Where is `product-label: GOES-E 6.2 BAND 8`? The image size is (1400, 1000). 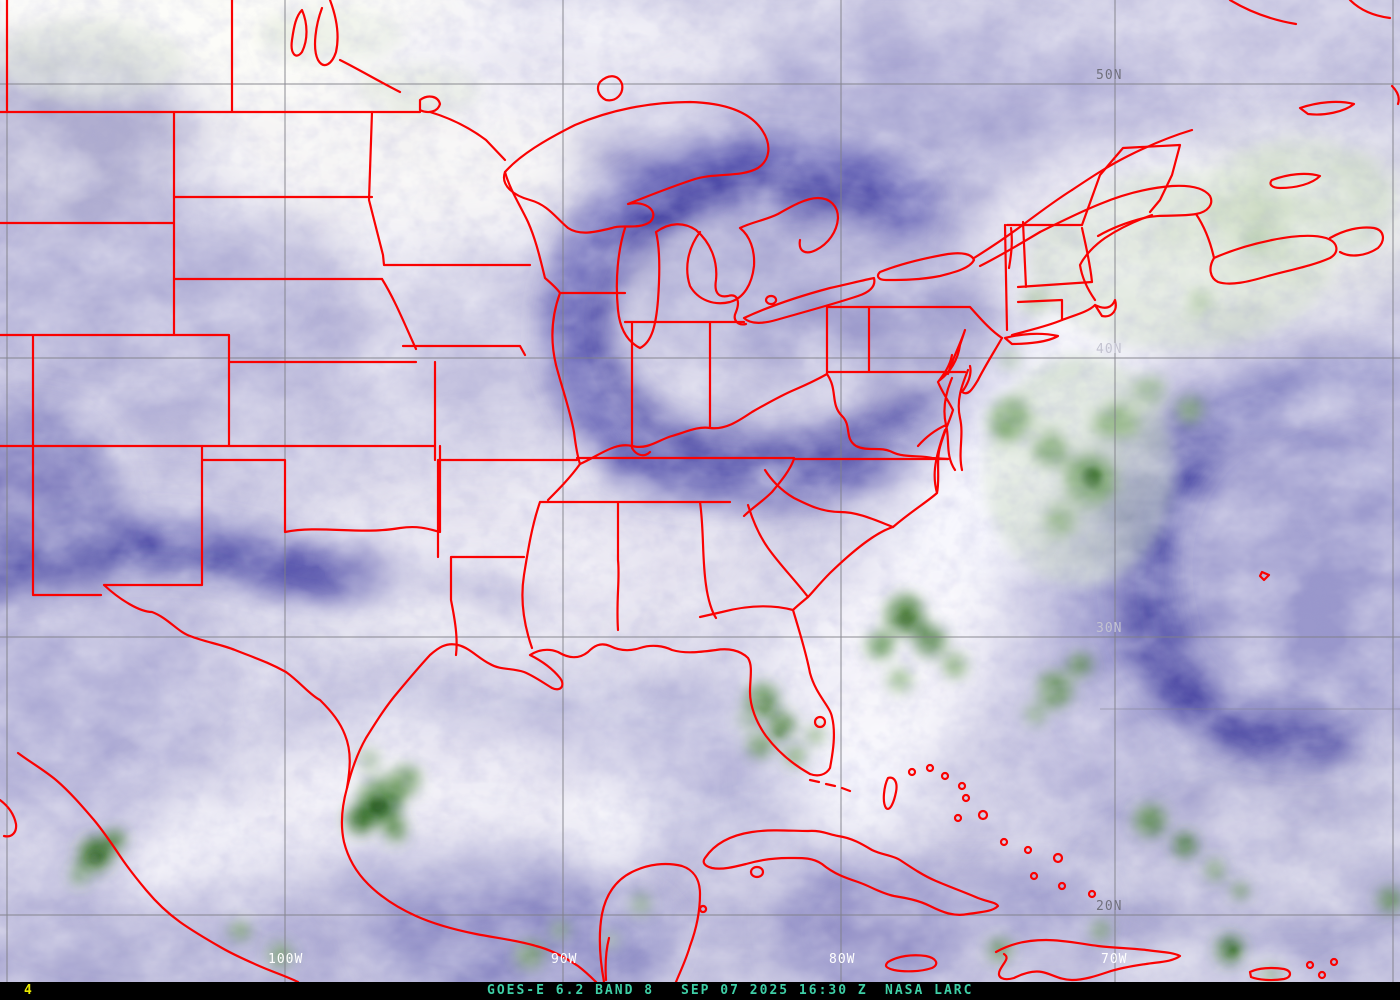 product-label: GOES-E 6.2 BAND 8 is located at coordinates (571, 990).